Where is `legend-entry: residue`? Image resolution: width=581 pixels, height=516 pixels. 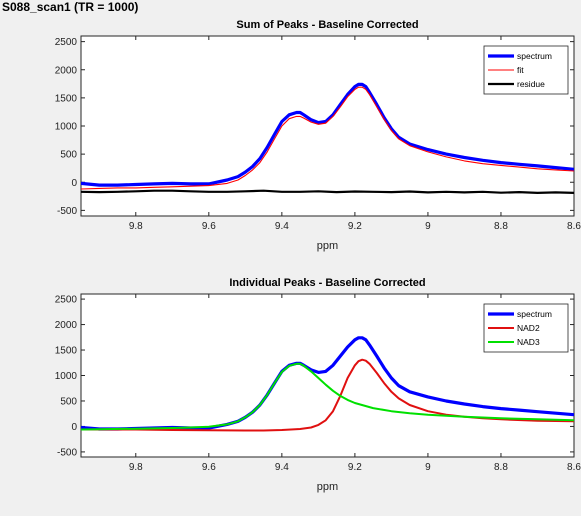
legend-entry: residue is located at coordinates (531, 84).